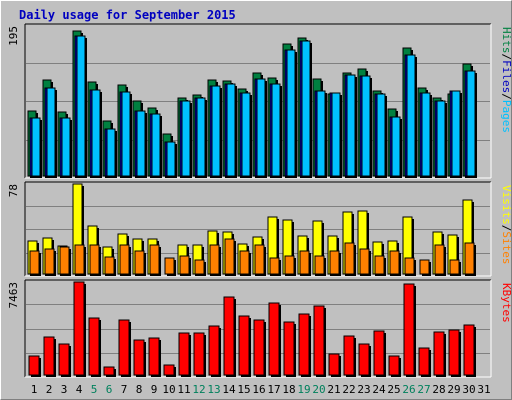 The width and height of the screenshot is (512, 400). Describe the element at coordinates (229, 389) in the screenshot. I see `x-tick-label-day-14: 14` at that location.